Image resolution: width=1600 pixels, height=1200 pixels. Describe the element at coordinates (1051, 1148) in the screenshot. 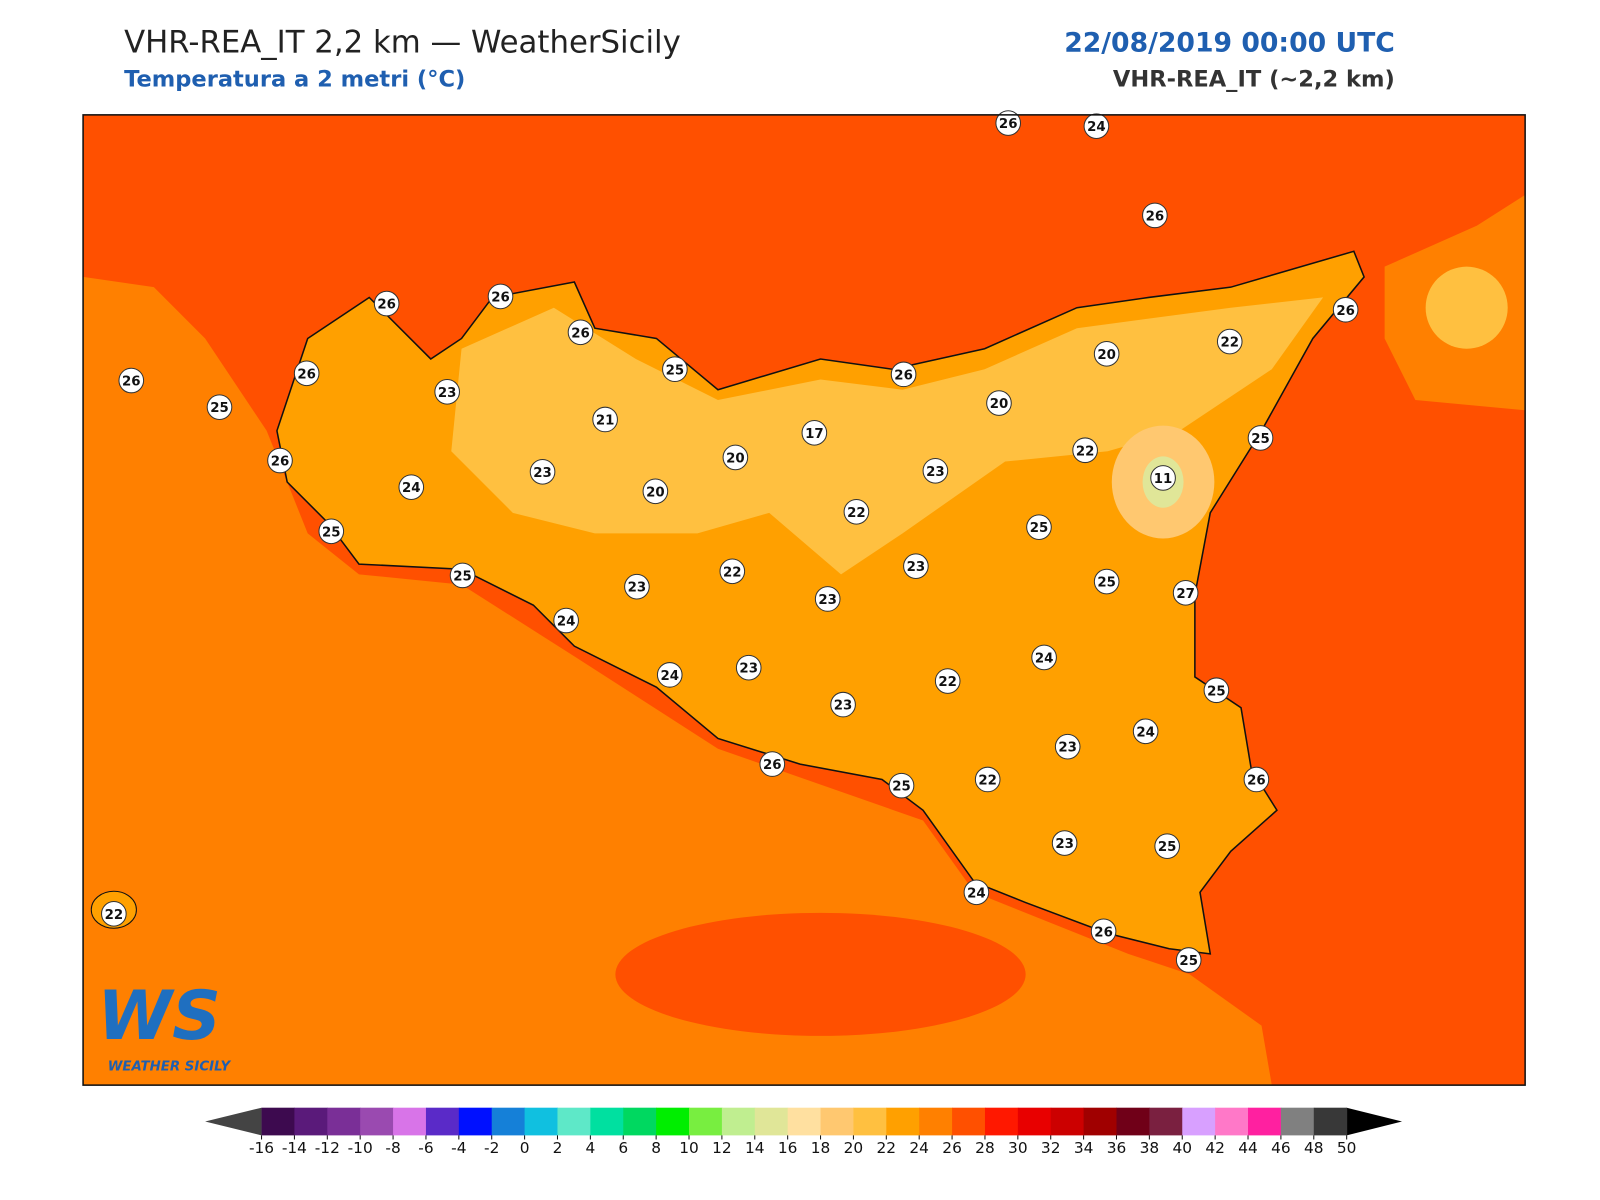

I see `colorbar-tick-label: 32` at that location.